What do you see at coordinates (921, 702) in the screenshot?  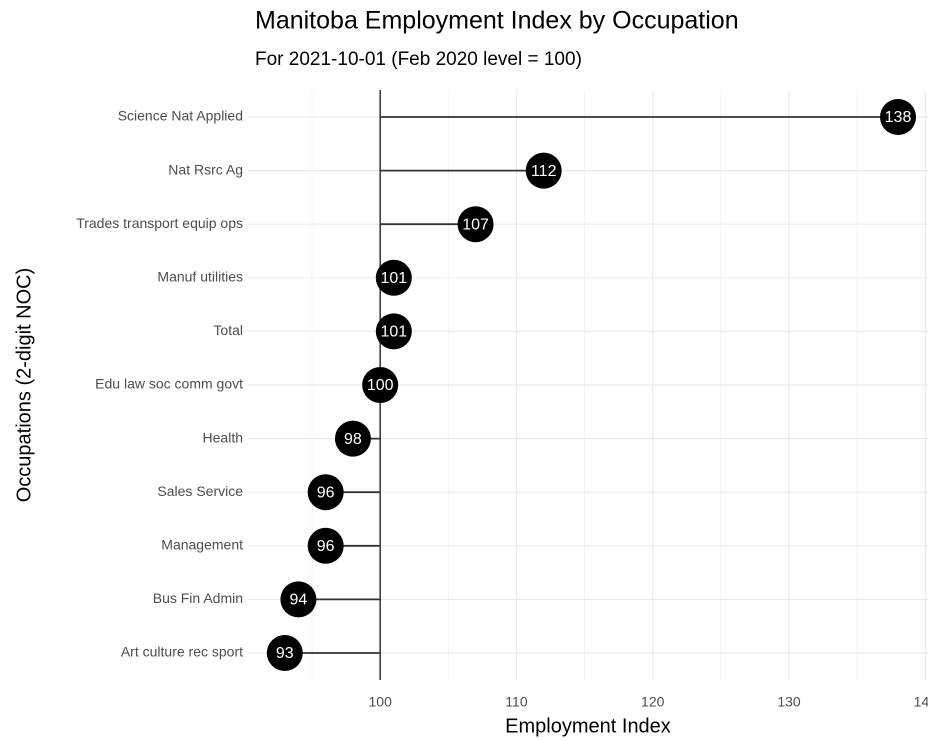 I see `x-tick-label: 140` at bounding box center [921, 702].